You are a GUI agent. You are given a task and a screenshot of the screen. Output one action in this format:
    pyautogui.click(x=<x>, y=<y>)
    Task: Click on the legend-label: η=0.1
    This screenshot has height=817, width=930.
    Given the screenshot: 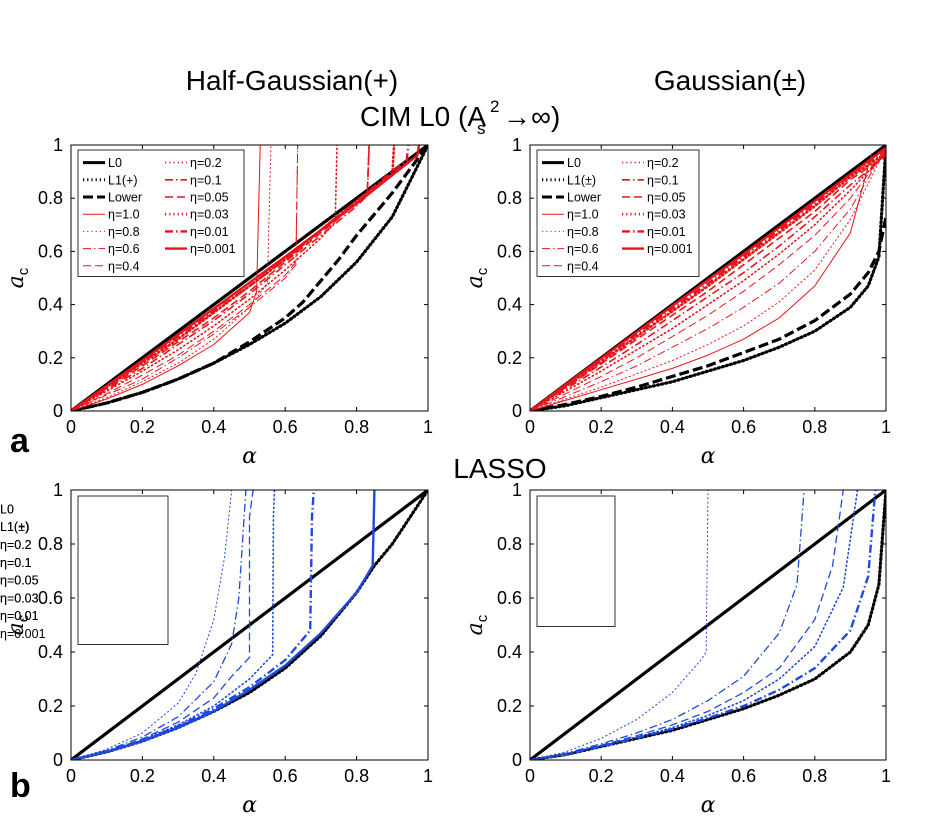 What is the action you would take?
    pyautogui.click(x=16, y=563)
    